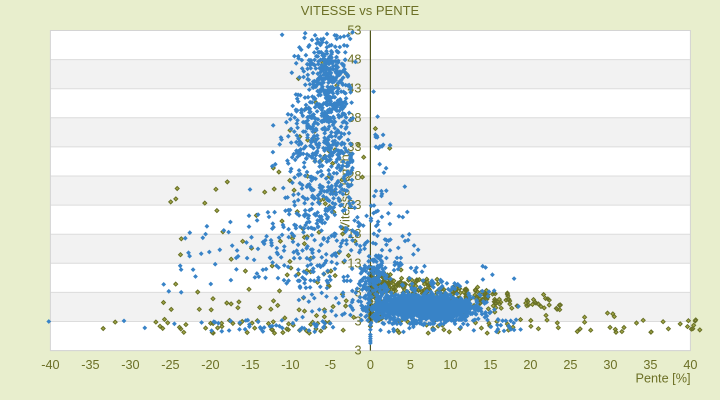 Image resolution: width=720 pixels, height=400 pixels. What do you see at coordinates (354, 31) in the screenshot?
I see `svg-text: 53` at bounding box center [354, 31].